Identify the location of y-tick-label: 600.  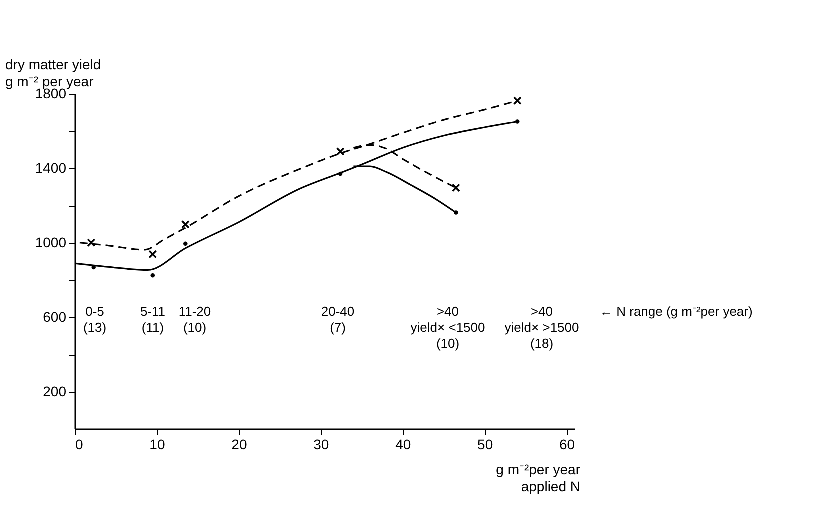
(55, 316).